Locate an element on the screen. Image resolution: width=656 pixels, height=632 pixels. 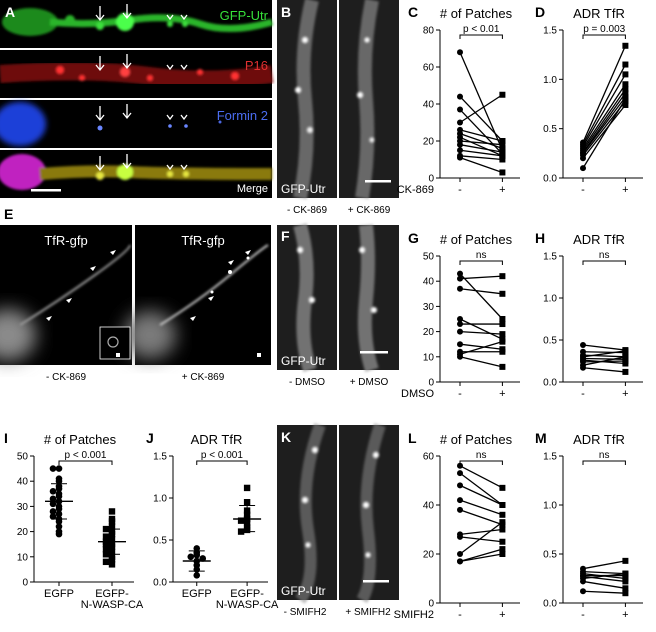
chart-m-point-after is located at coordinates (625, 560).